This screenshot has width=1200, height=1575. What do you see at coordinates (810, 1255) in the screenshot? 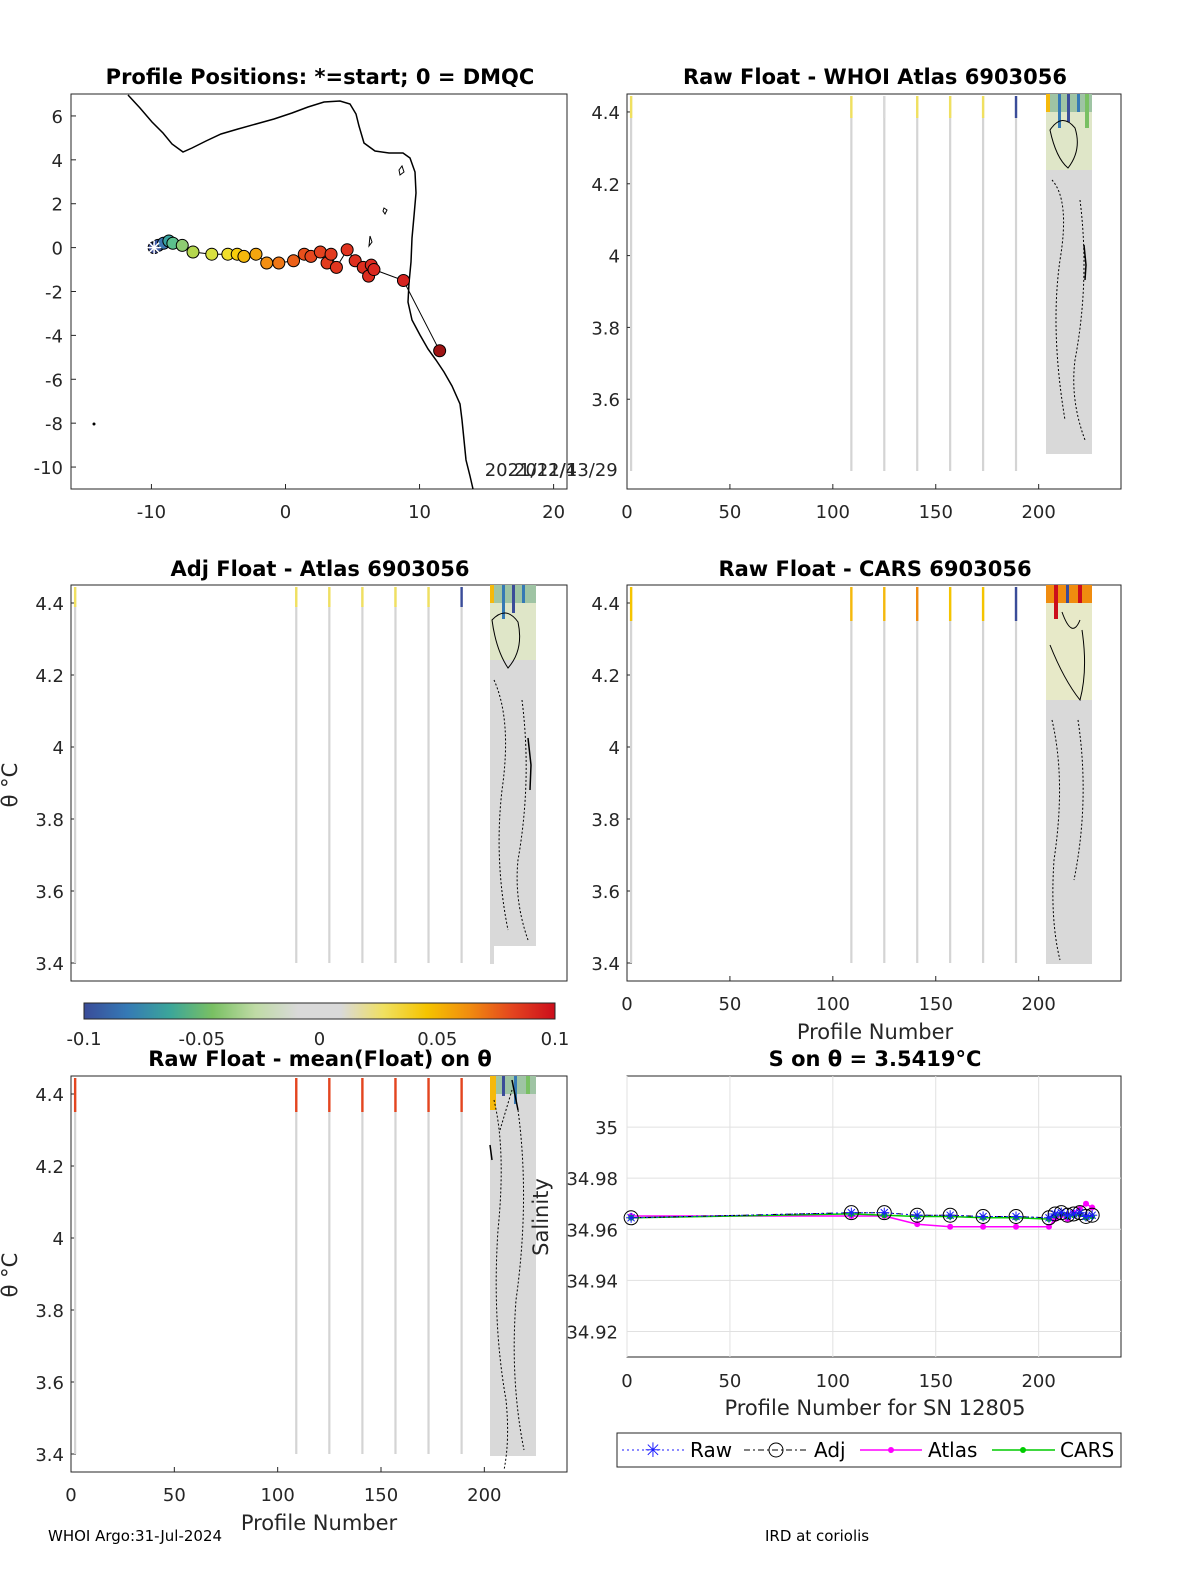
I see `salinity-ticks: 0 50 100 150 200 35 34.98 34.96 34.94 34.92` at bounding box center [810, 1255].